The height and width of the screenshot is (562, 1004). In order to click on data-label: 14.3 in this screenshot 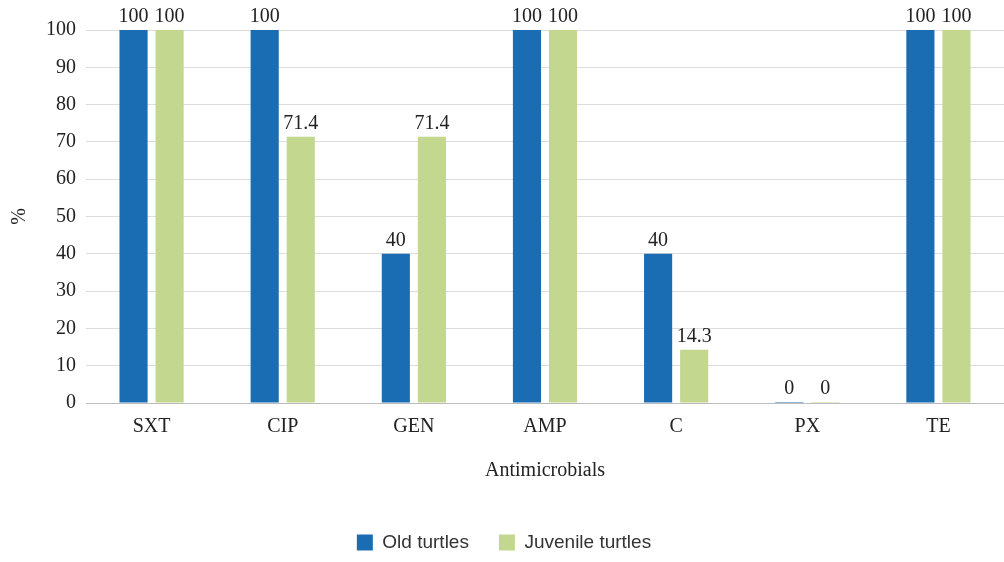, I will do `click(694, 334)`.